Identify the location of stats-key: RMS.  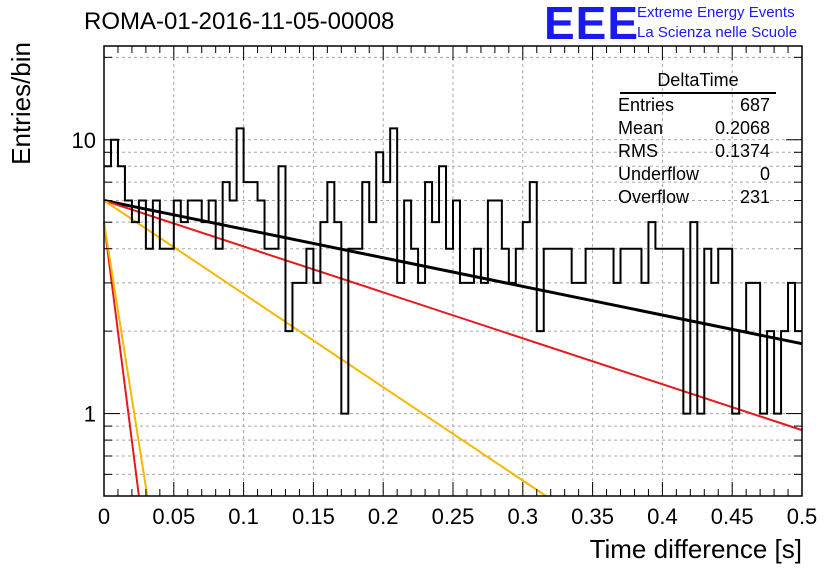
(638, 151).